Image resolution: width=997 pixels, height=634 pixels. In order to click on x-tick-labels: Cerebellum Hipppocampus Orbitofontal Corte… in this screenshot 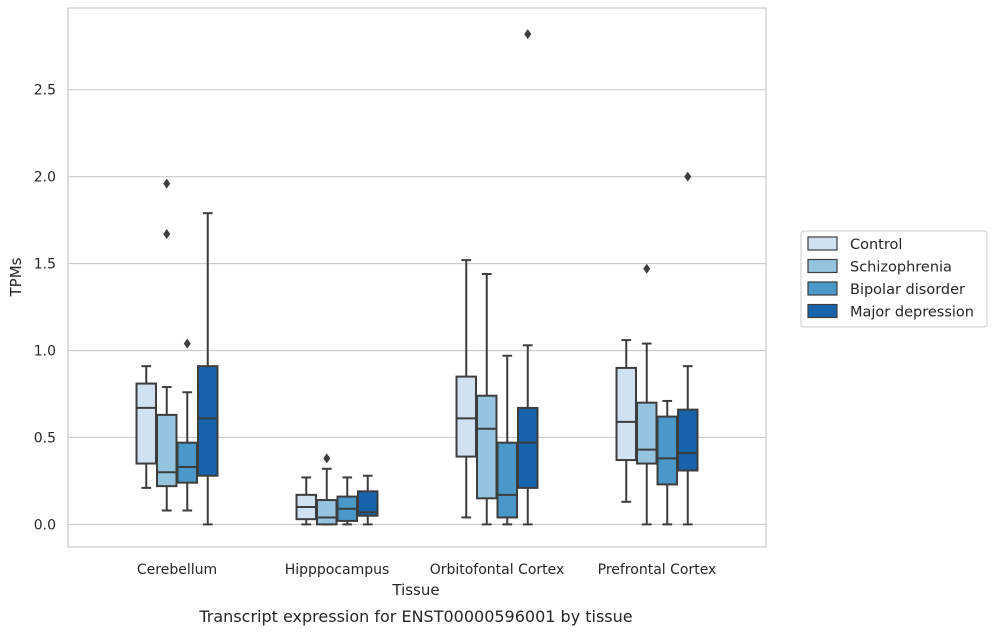, I will do `click(426, 570)`.